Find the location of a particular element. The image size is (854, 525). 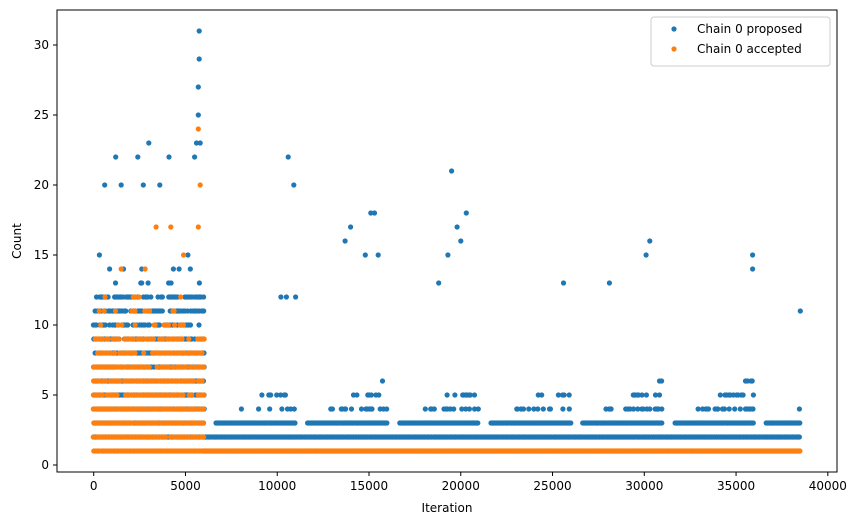

x-tick-label: 15000 is located at coordinates (369, 486).